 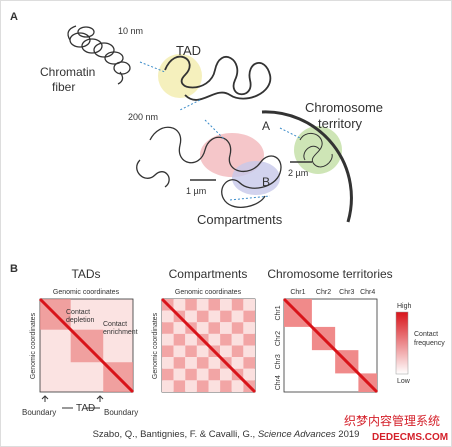 What do you see at coordinates (297, 434) in the screenshot?
I see `citation-journal: Science Advances` at bounding box center [297, 434].